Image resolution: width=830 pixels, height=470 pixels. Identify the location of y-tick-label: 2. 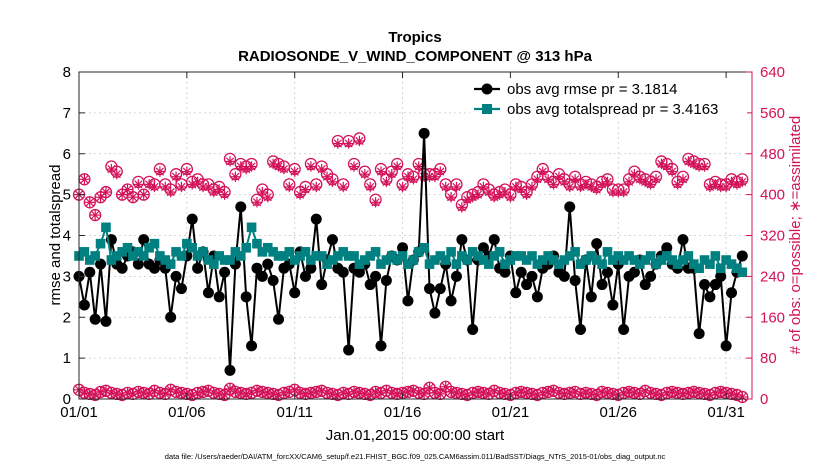
(67, 317).